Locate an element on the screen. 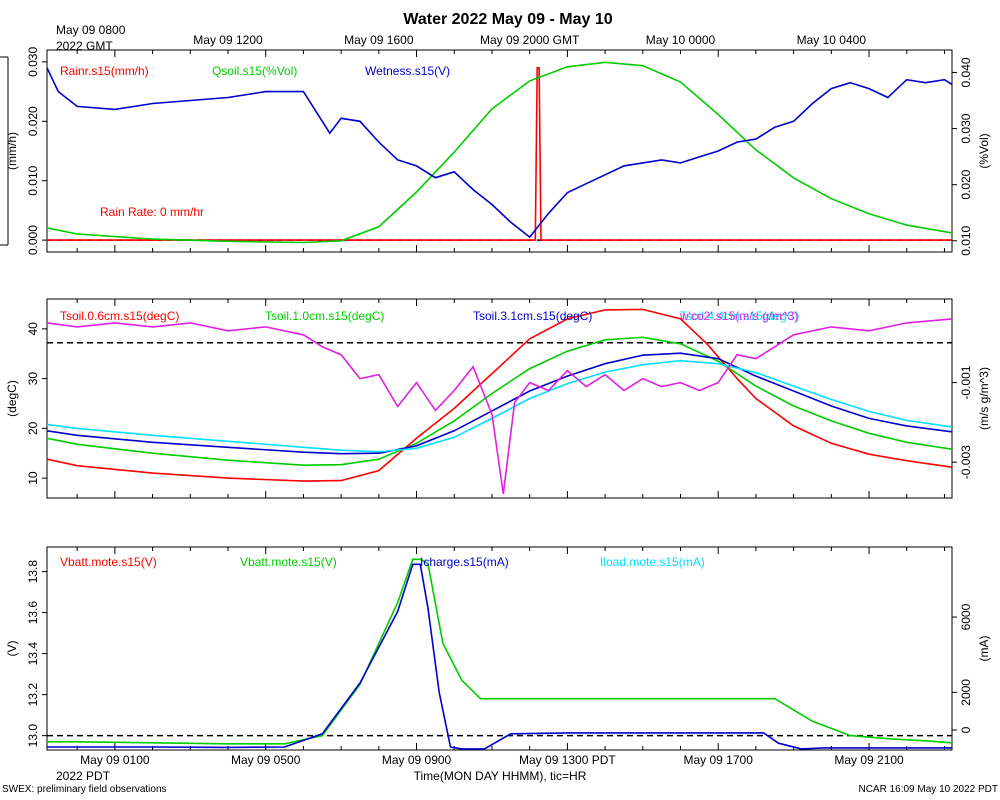 The width and height of the screenshot is (1000, 800). x-axis-label: Time(MON DAY HHMM), tic=HR is located at coordinates (500, 776).